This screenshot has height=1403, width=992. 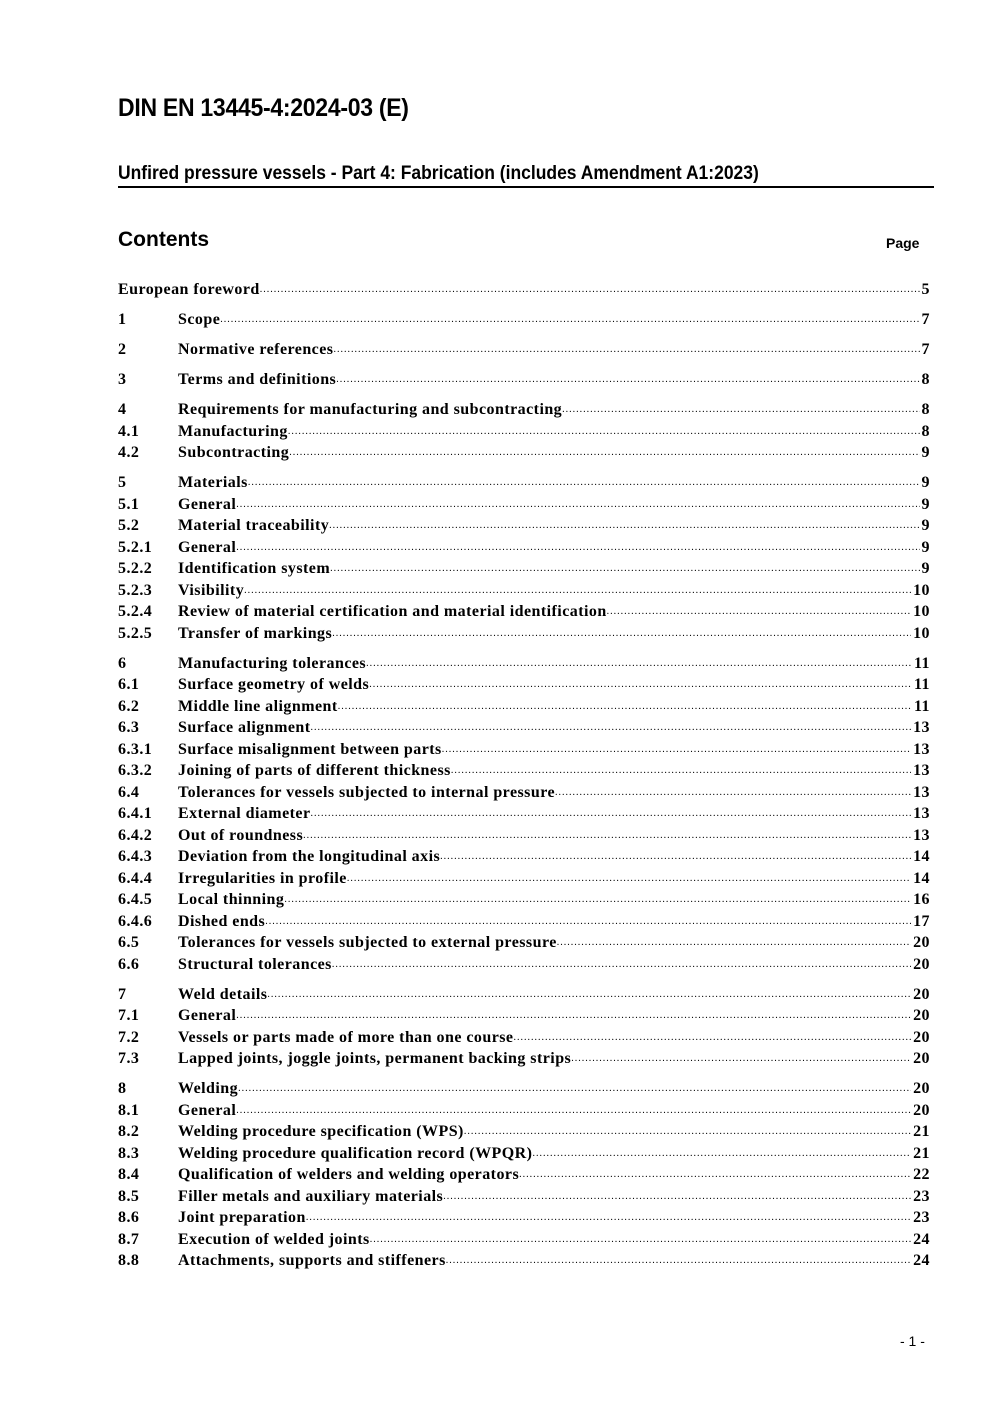 I want to click on toc-entry-number: 6.3.2, so click(x=135, y=770).